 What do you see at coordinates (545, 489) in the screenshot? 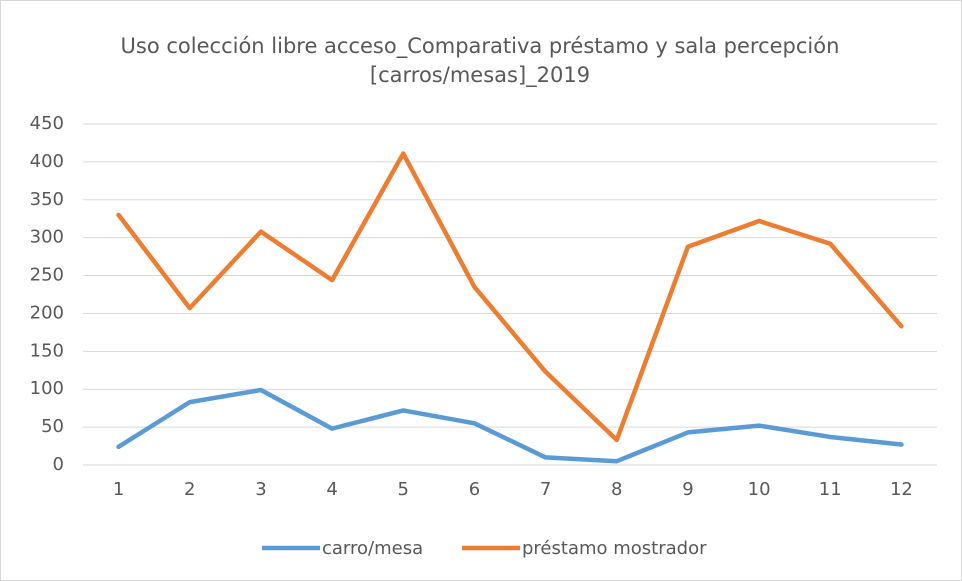
I see `x-tick-label: 7` at bounding box center [545, 489].